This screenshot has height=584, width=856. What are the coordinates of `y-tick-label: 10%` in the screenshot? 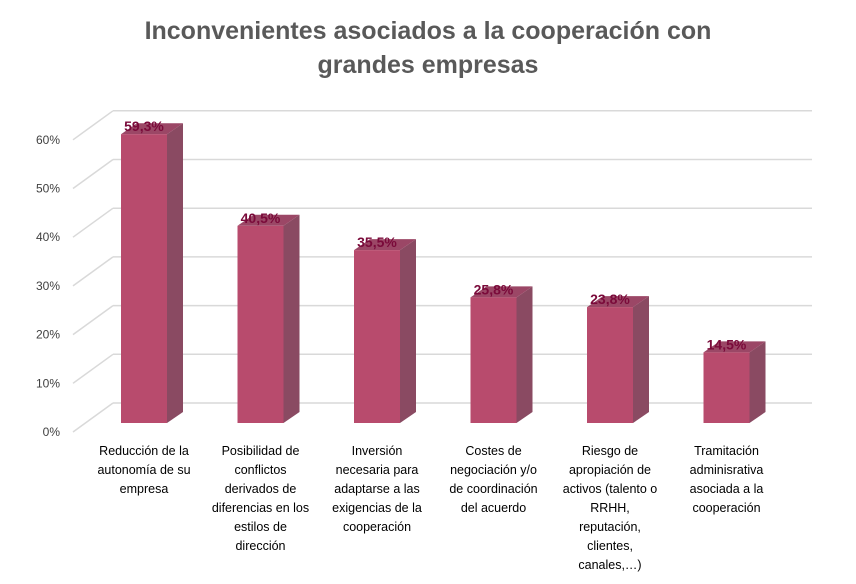 It's located at (48, 383).